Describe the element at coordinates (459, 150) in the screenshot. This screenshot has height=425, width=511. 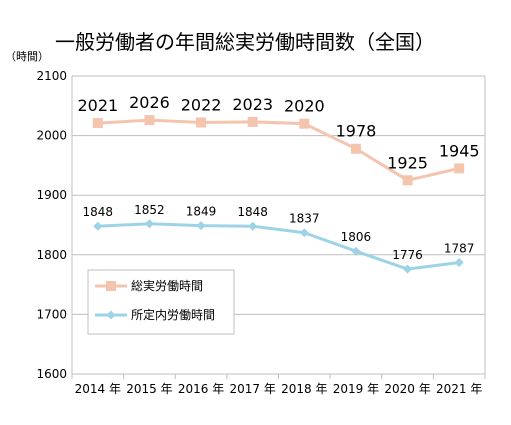
I see `data-label: 1945` at that location.